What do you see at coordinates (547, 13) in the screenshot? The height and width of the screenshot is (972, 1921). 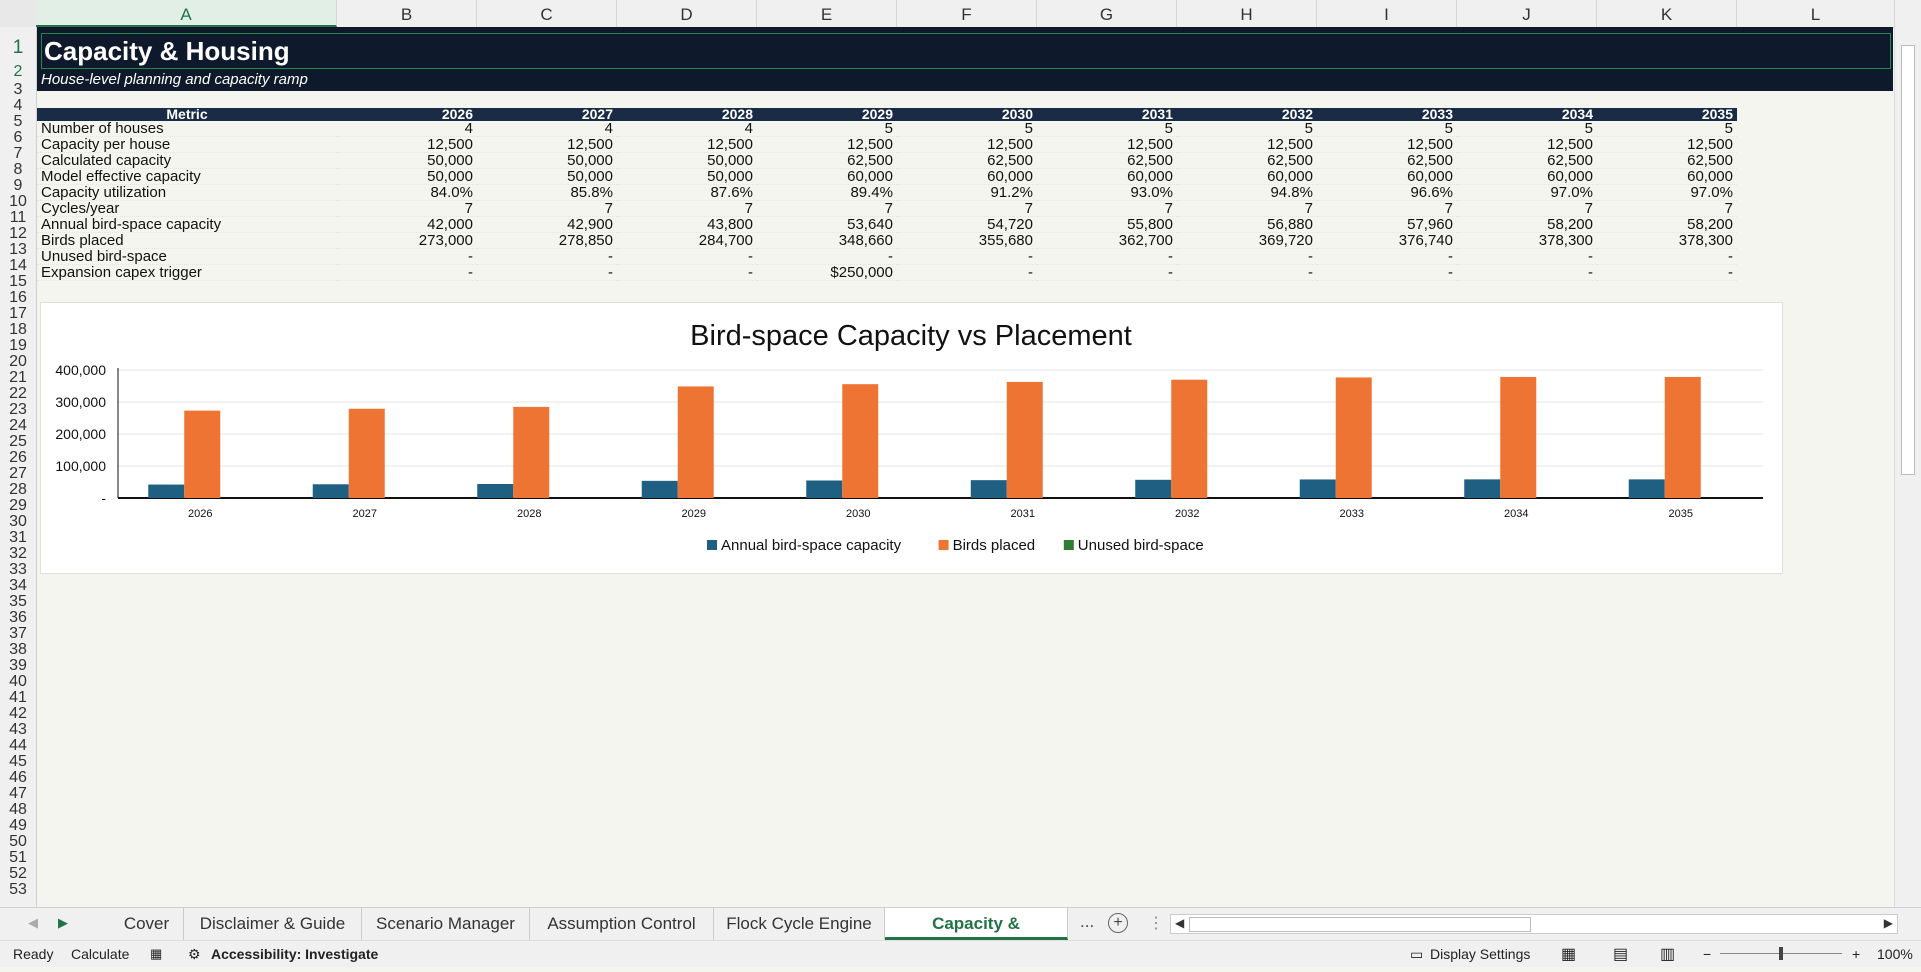 I see `column-header-c: C` at bounding box center [547, 13].